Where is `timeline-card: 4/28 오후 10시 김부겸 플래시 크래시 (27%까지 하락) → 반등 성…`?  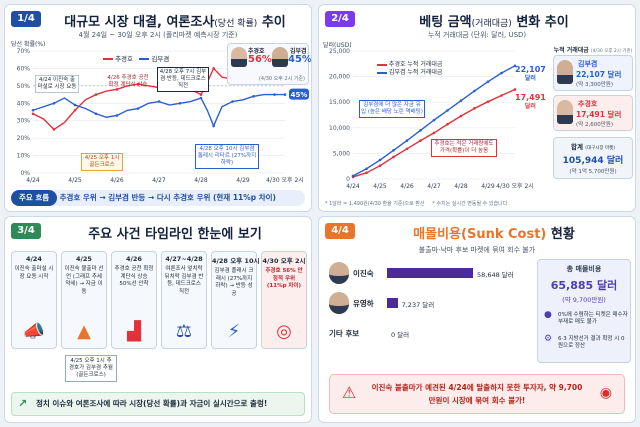 timeline-card: 4/28 오후 10시 김부겸 플래시 크래시 (27%까지 하락) → 반등 성… is located at coordinates (235, 300).